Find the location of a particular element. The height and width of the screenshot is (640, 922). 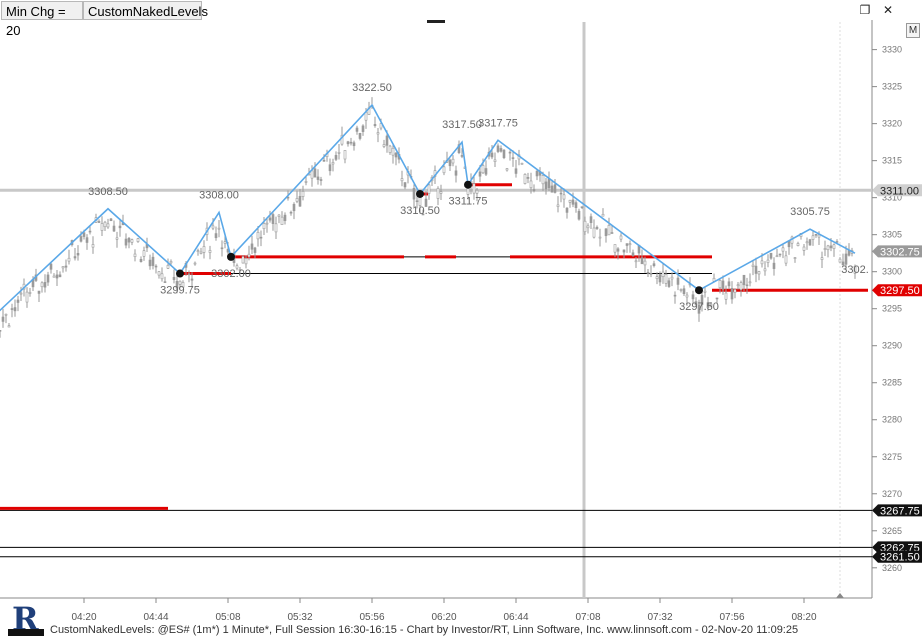

min-chg-tab: Min Chg = 20 is located at coordinates (42, 19).